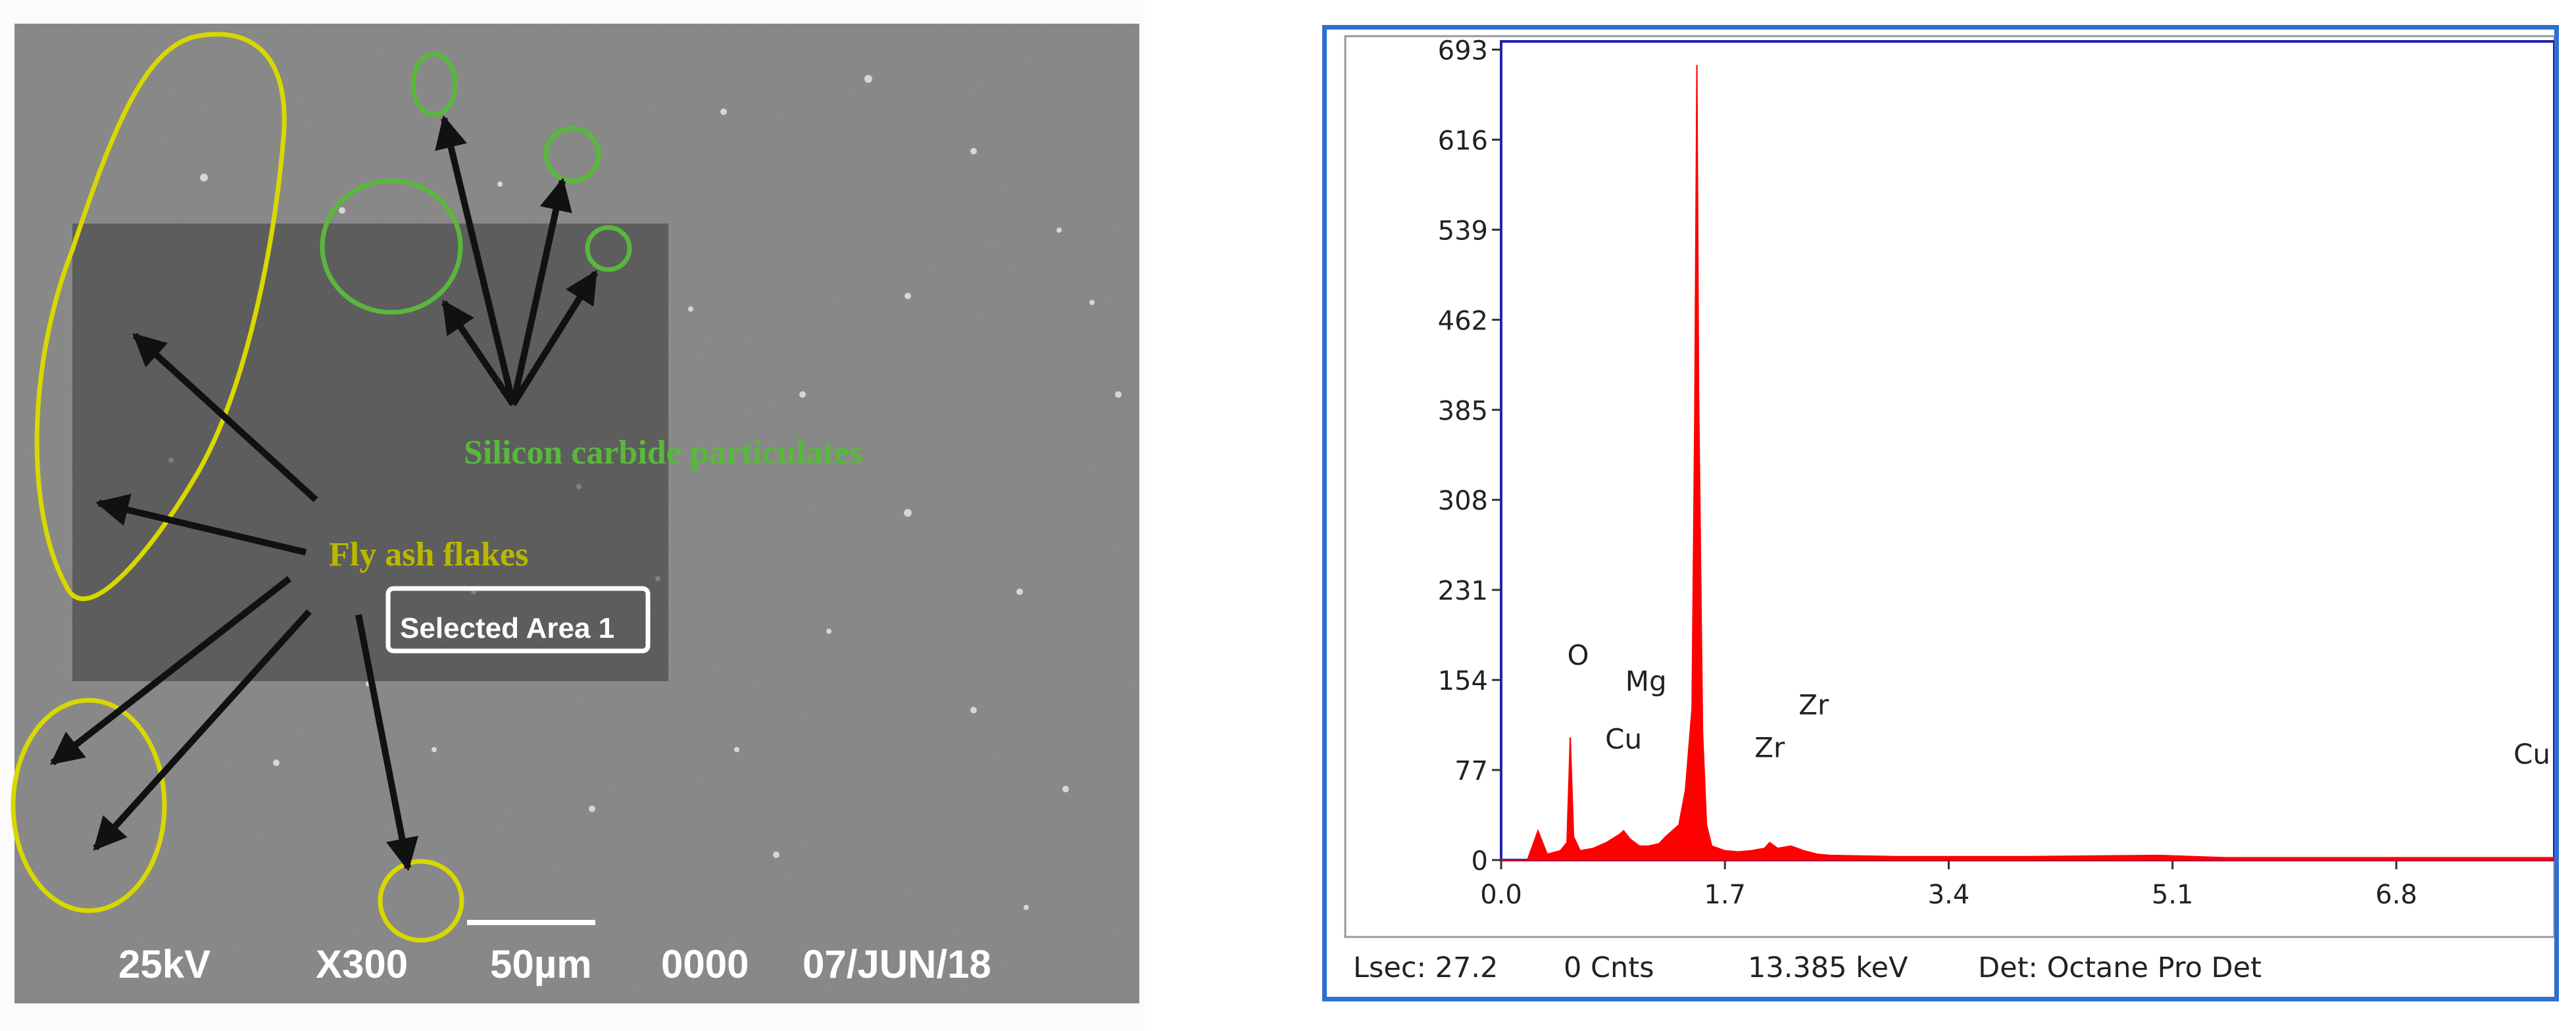  Describe the element at coordinates (1480, 861) in the screenshot. I see `y-tick-label: 0` at that location.